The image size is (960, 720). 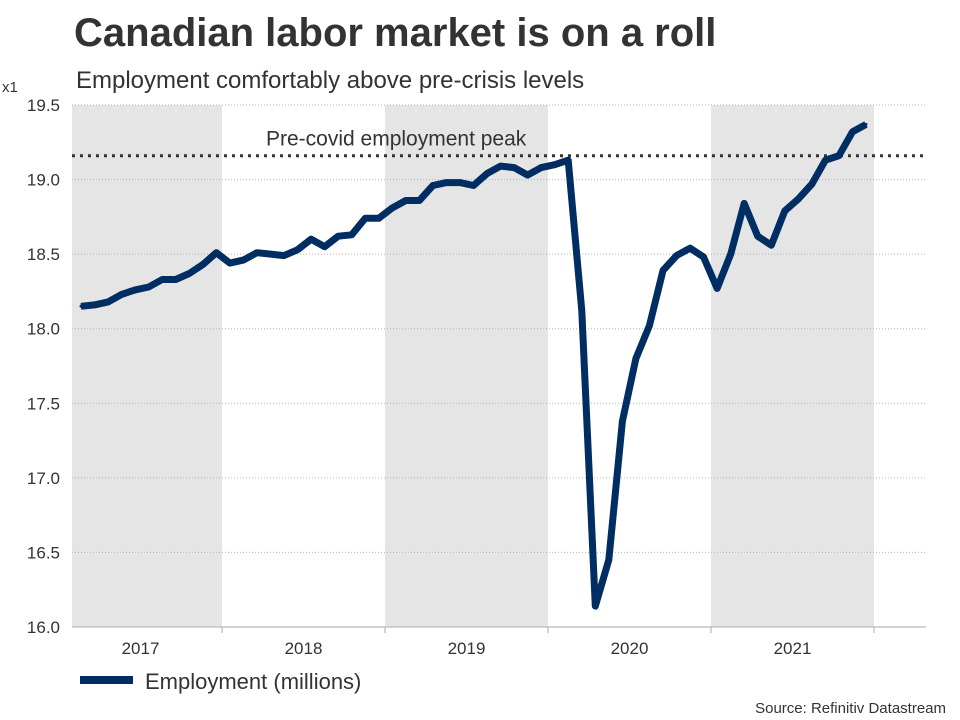 I want to click on ytick-16.5: 16.5, so click(x=43, y=552).